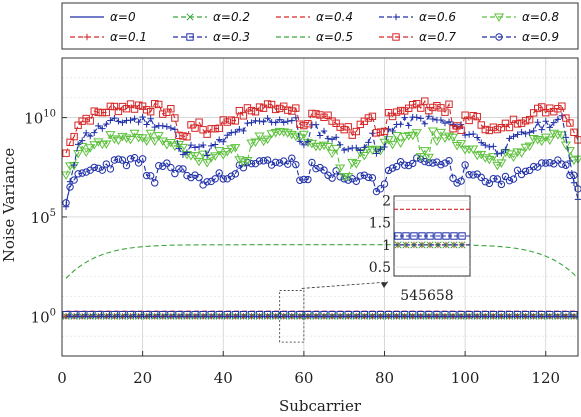 The image size is (581, 417). I want to click on zoom-arrowhead, so click(384, 285).